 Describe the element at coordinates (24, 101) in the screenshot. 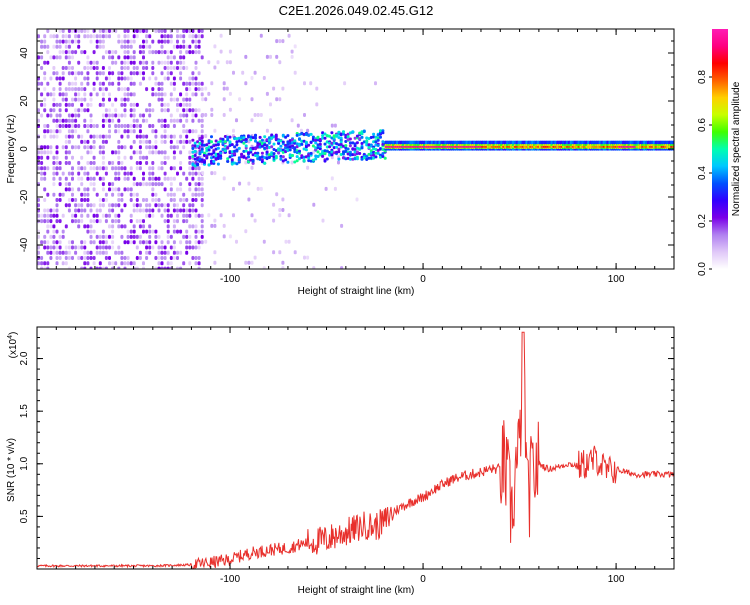

I see `spectrogram-y-tick-label: 20` at that location.